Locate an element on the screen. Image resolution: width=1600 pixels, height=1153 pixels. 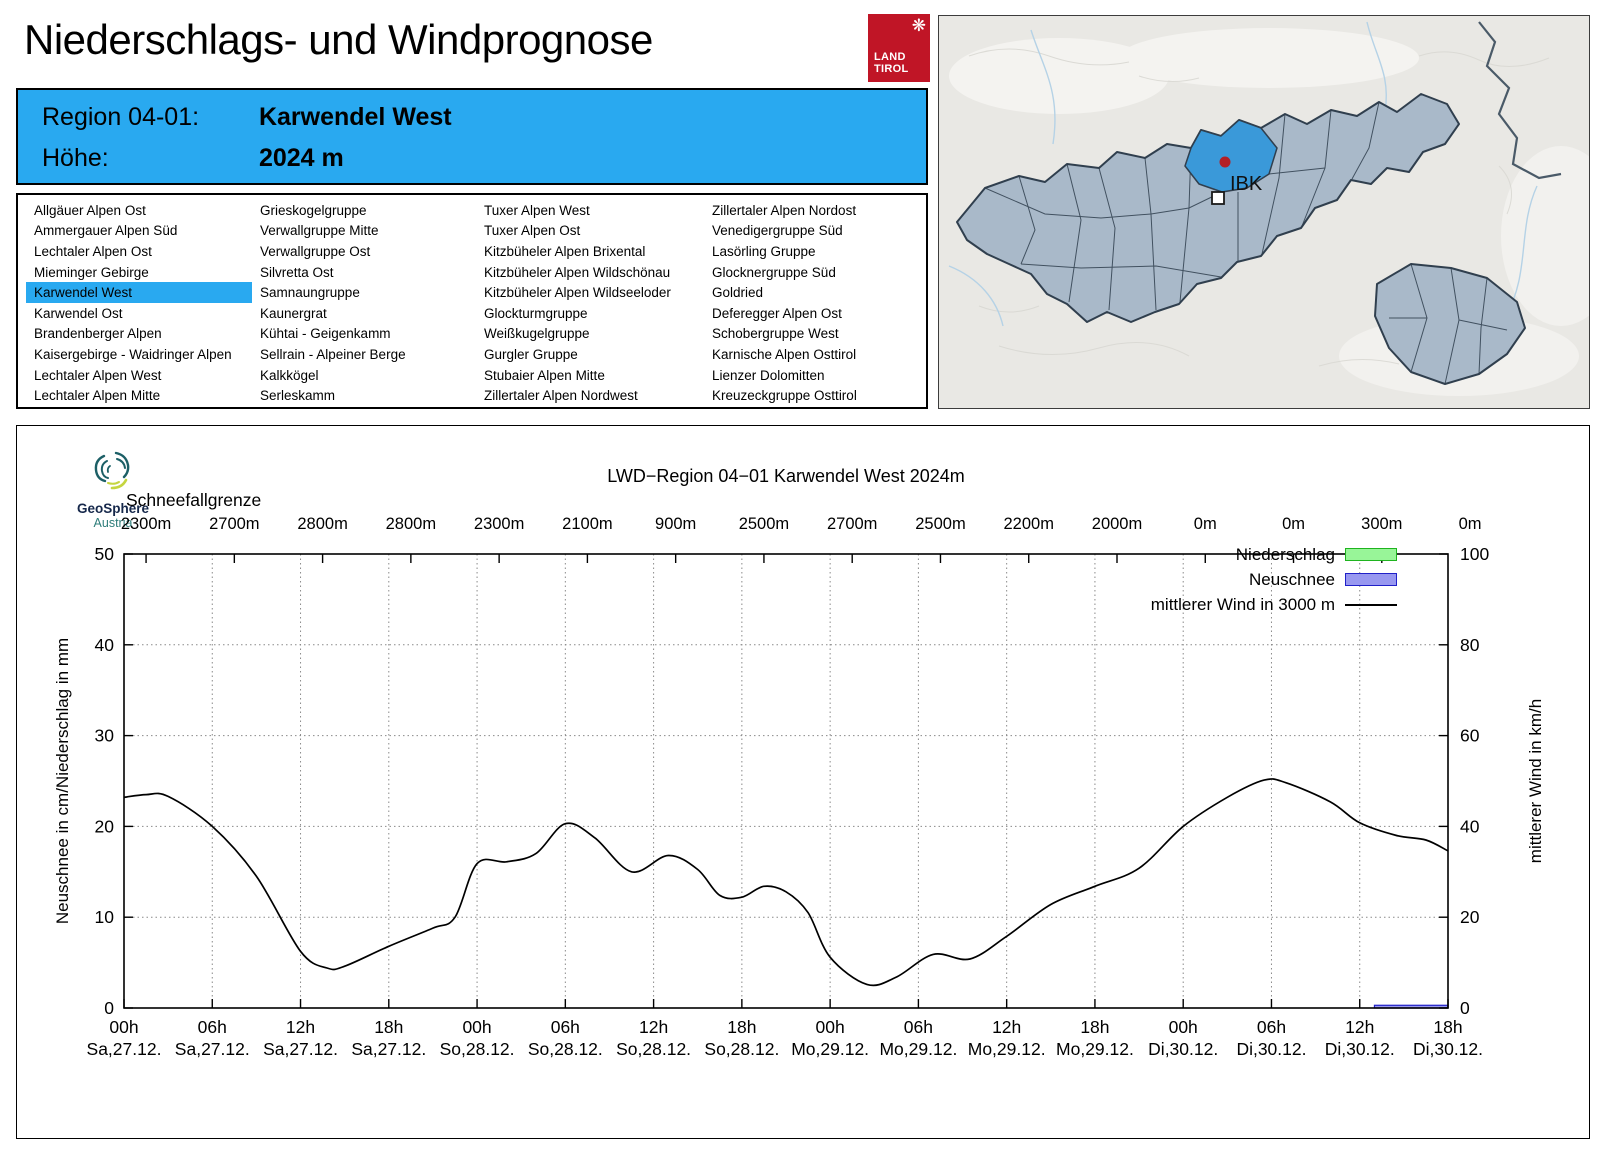
region-list-item: Karnische Alpen Osttirol is located at coordinates (784, 354).